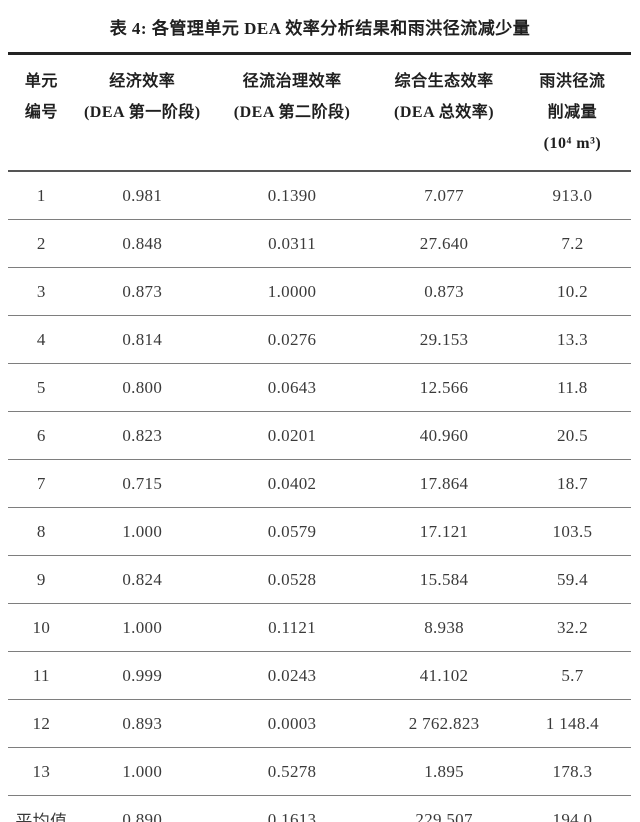 Image resolution: width=640 pixels, height=822 pixels. What do you see at coordinates (444, 675) in the screenshot?
I see `table-cell: 41.102` at bounding box center [444, 675].